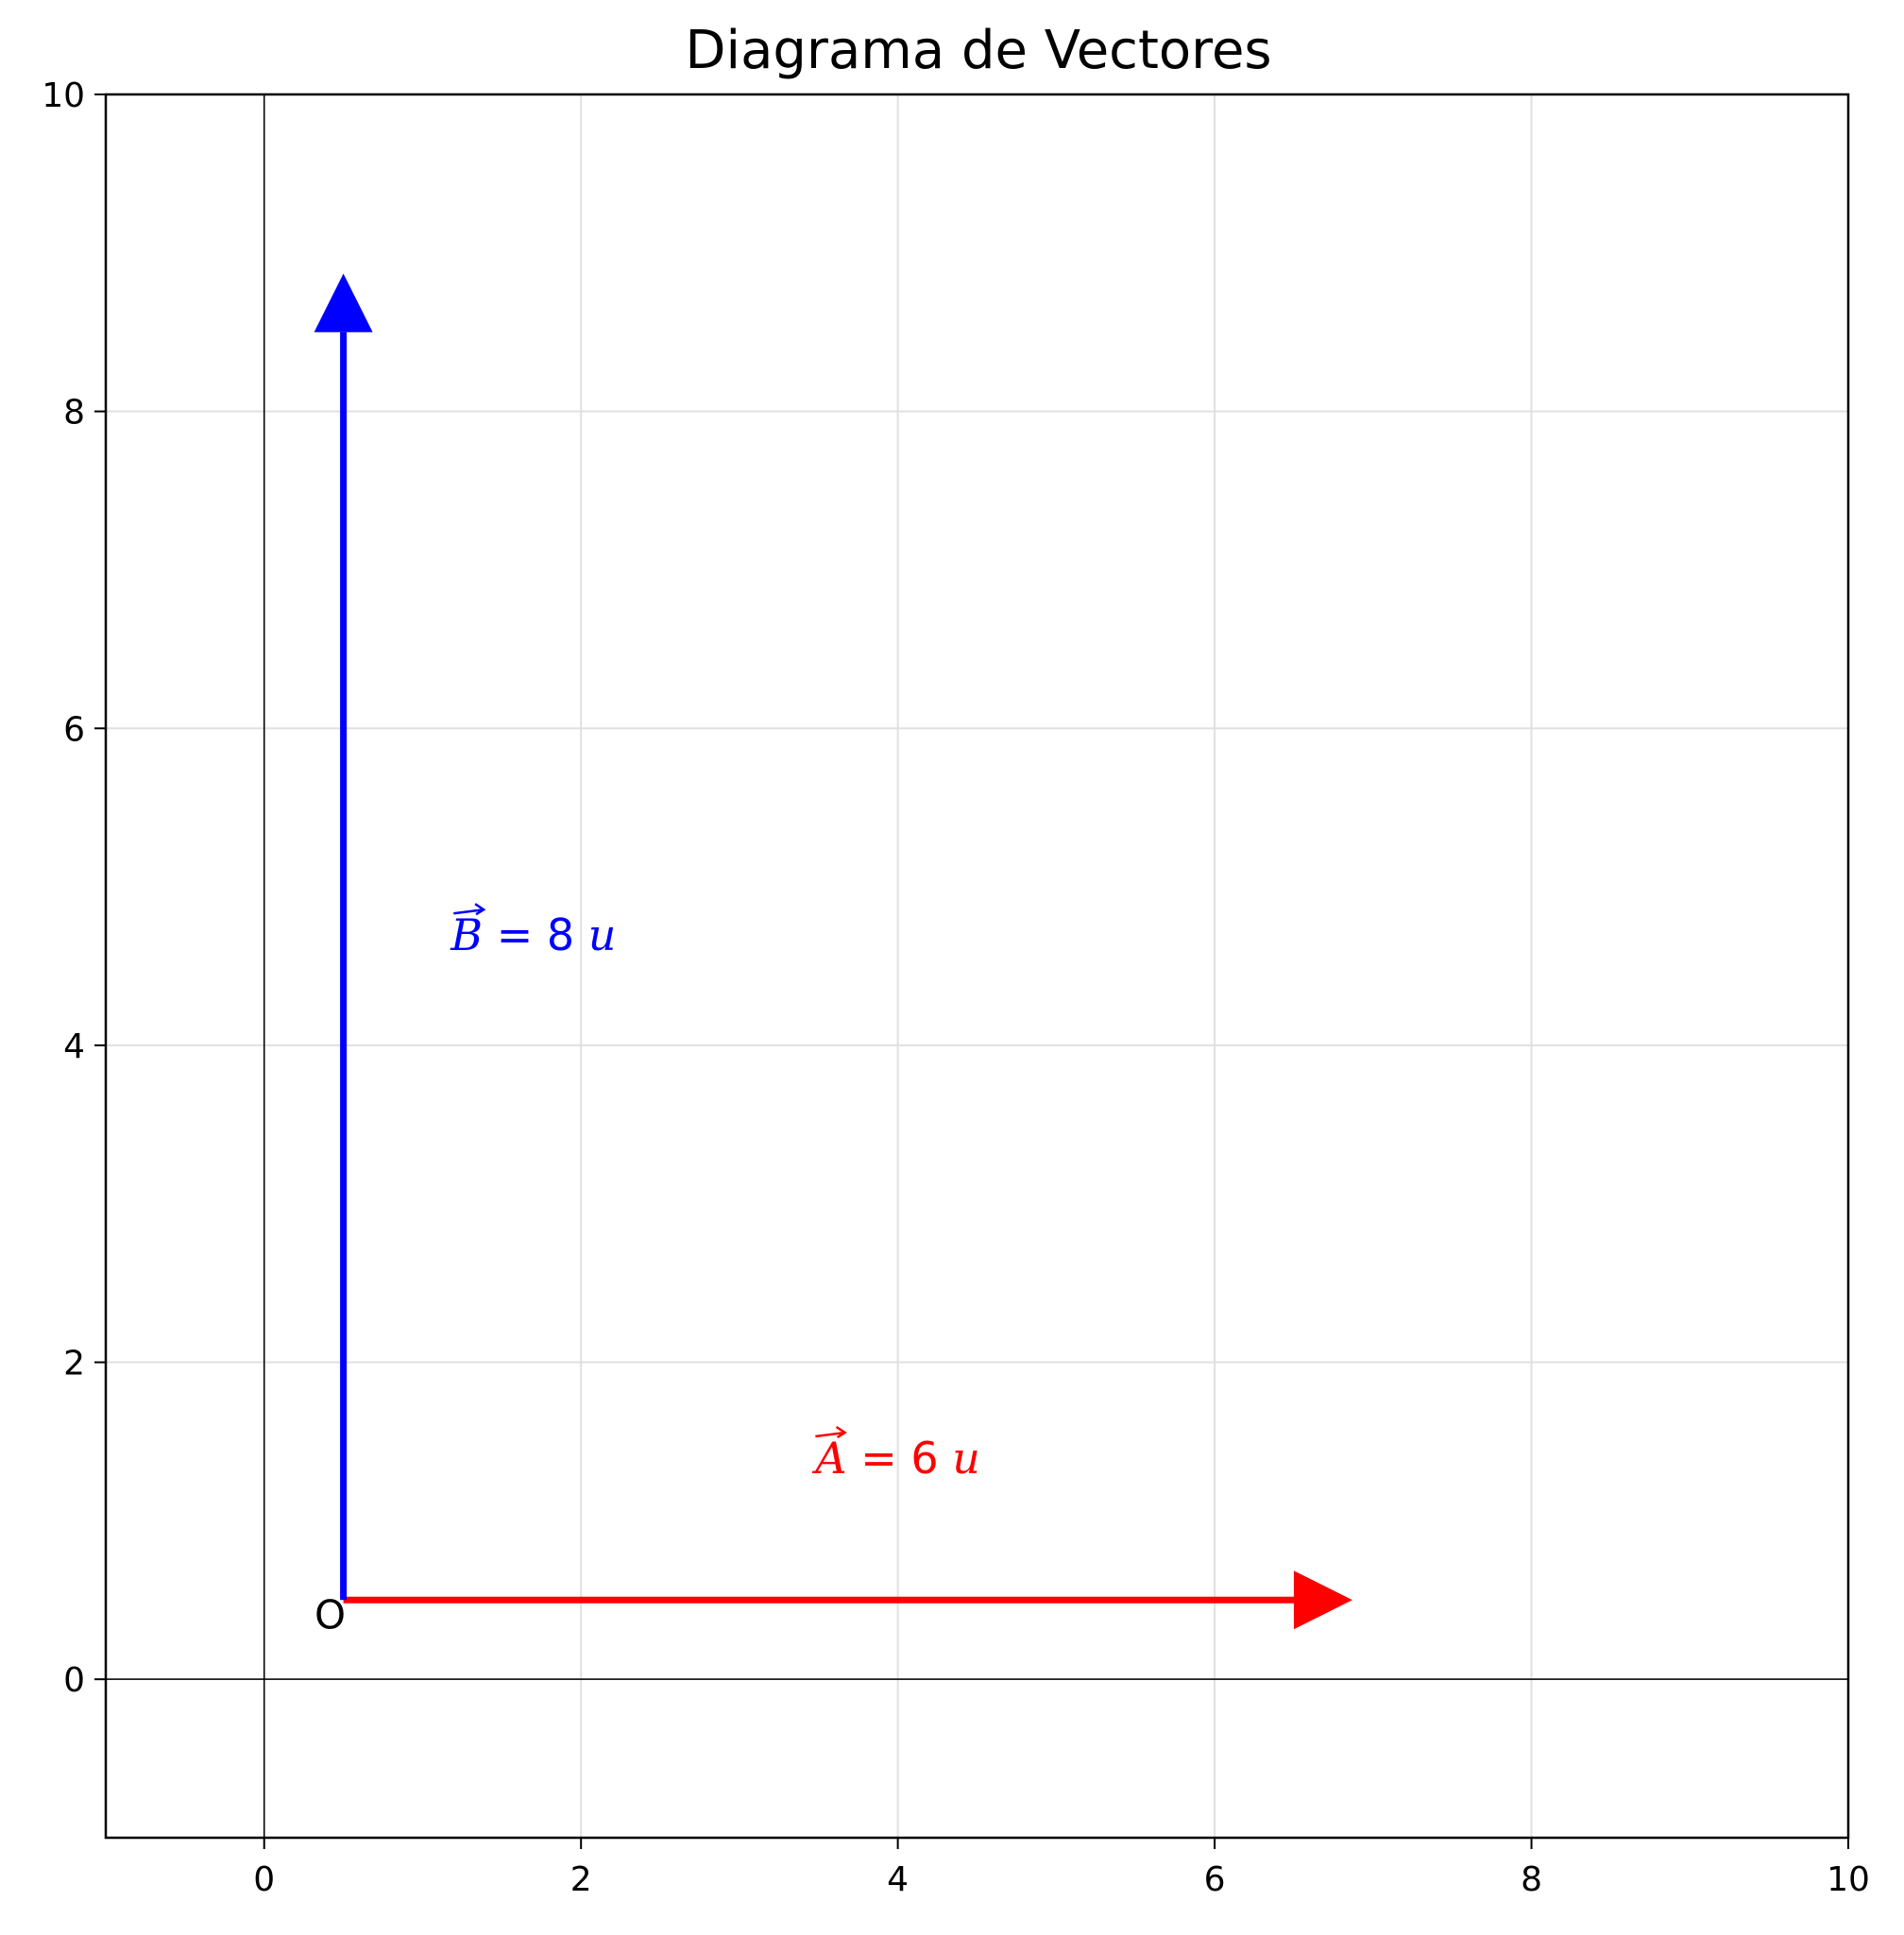  What do you see at coordinates (343, 302) in the screenshot?
I see `vector-b-arrowhead` at bounding box center [343, 302].